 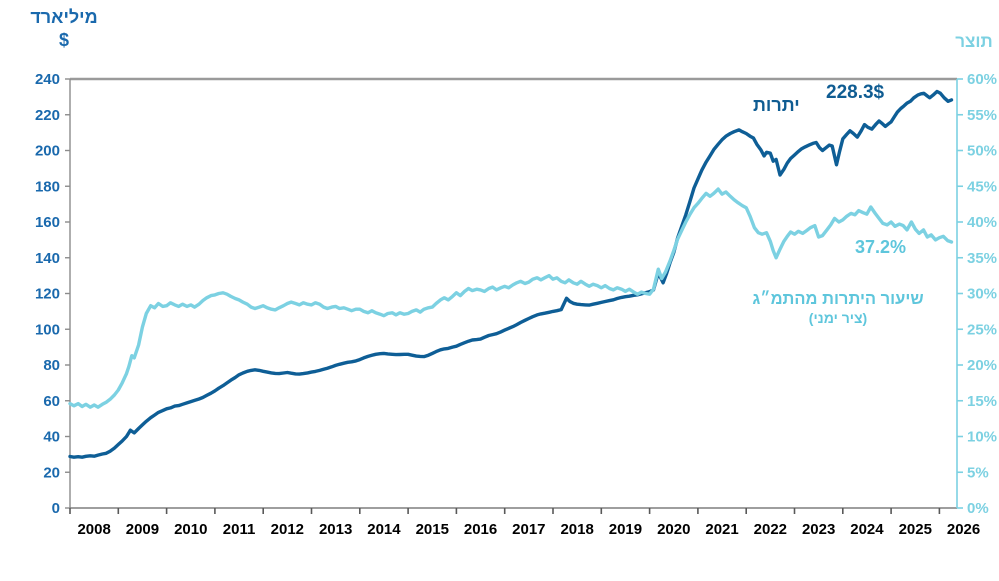 I want to click on right-axis-tick-label: 45%, so click(x=982, y=186).